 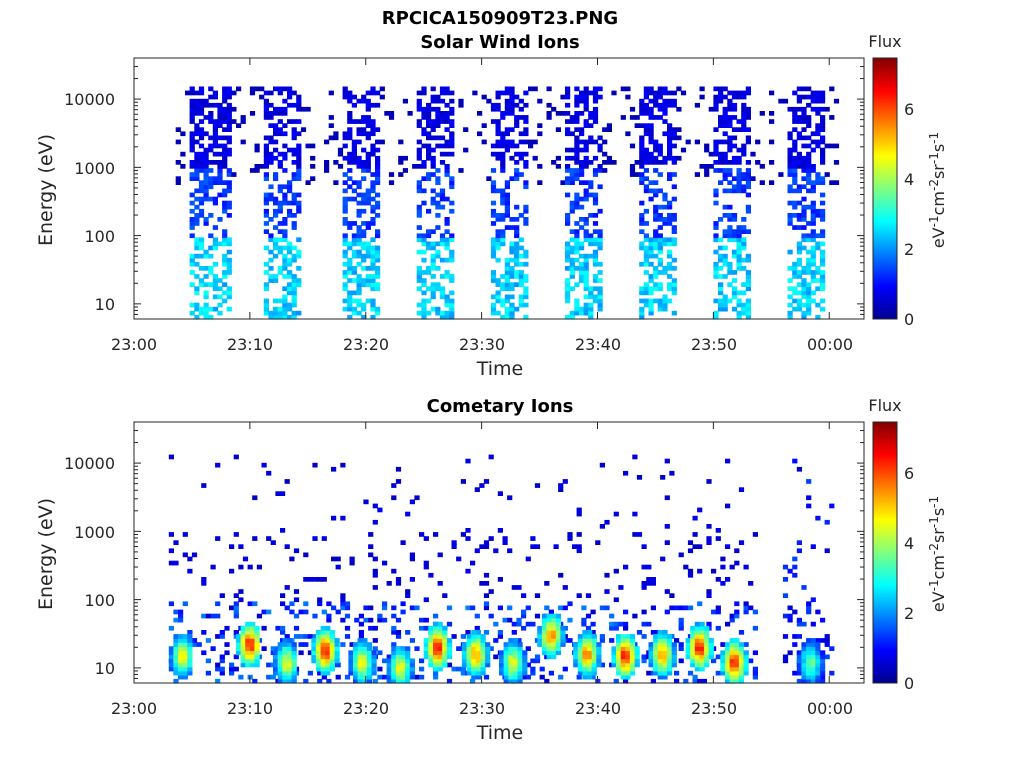 I want to click on colorbar-tick: 2, so click(x=909, y=249).